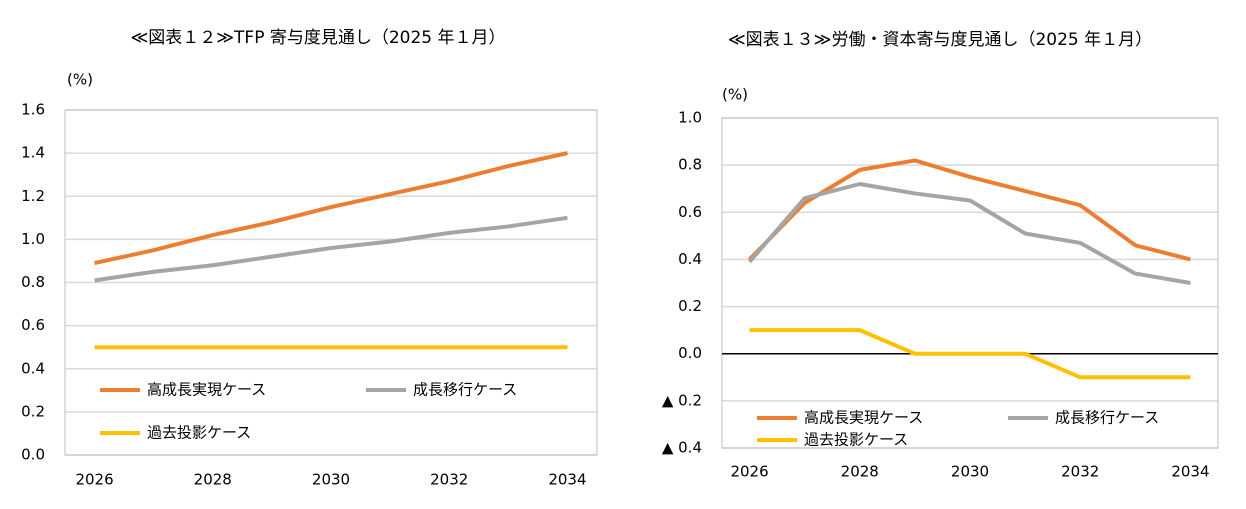 The image size is (1246, 509). Describe the element at coordinates (682, 448) in the screenshot. I see `y-tick-label: ▲ 0.4` at that location.